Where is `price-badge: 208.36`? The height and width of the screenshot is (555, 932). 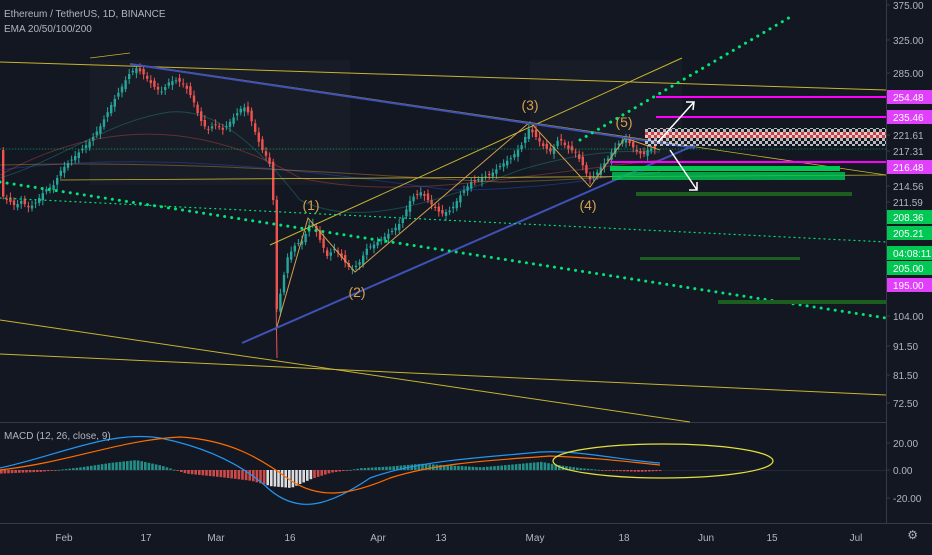 price-badge: 208.36 is located at coordinates (908, 218).